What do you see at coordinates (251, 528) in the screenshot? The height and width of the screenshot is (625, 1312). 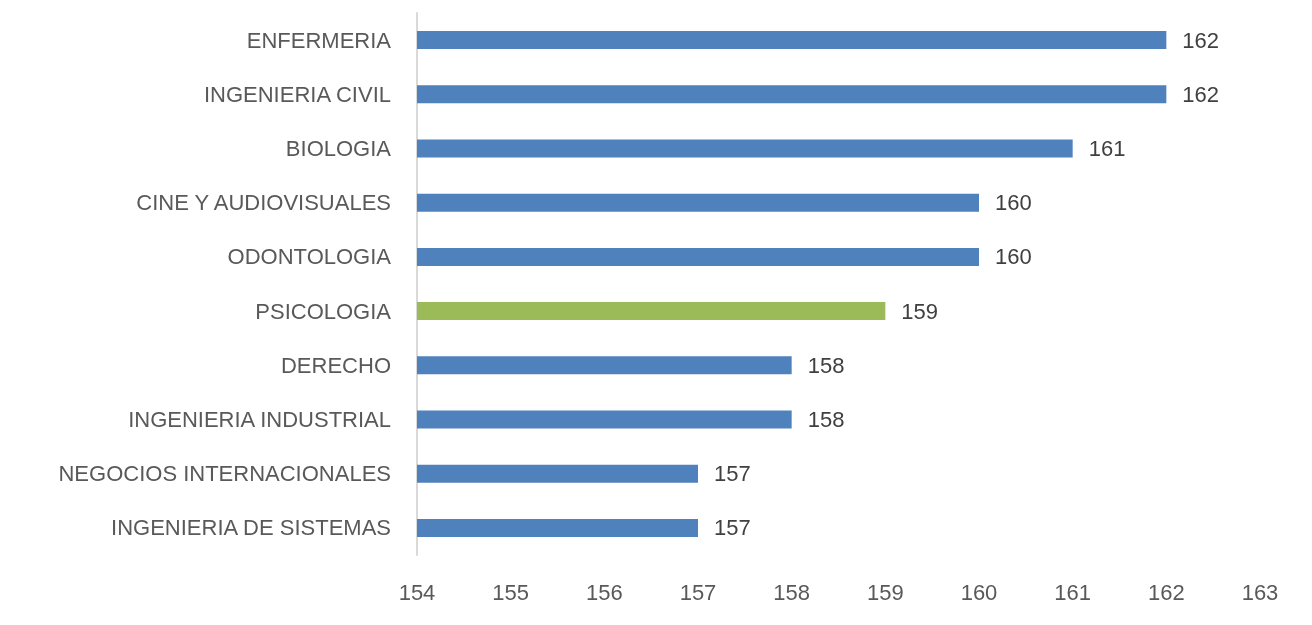 I see `y-tick-label: INGENIERIA DE SISTEMAS` at bounding box center [251, 528].